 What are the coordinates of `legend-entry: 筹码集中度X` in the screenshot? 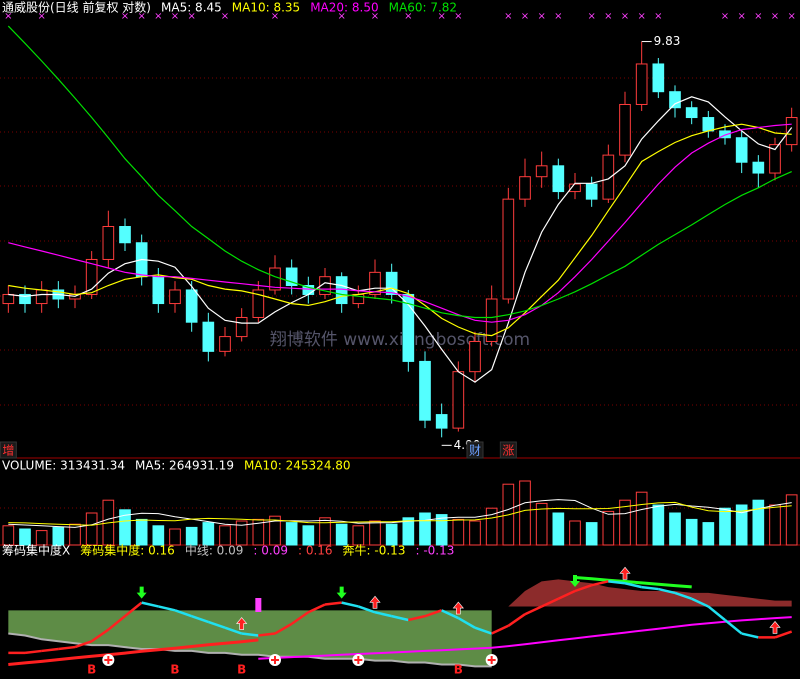 It's located at (36, 550).